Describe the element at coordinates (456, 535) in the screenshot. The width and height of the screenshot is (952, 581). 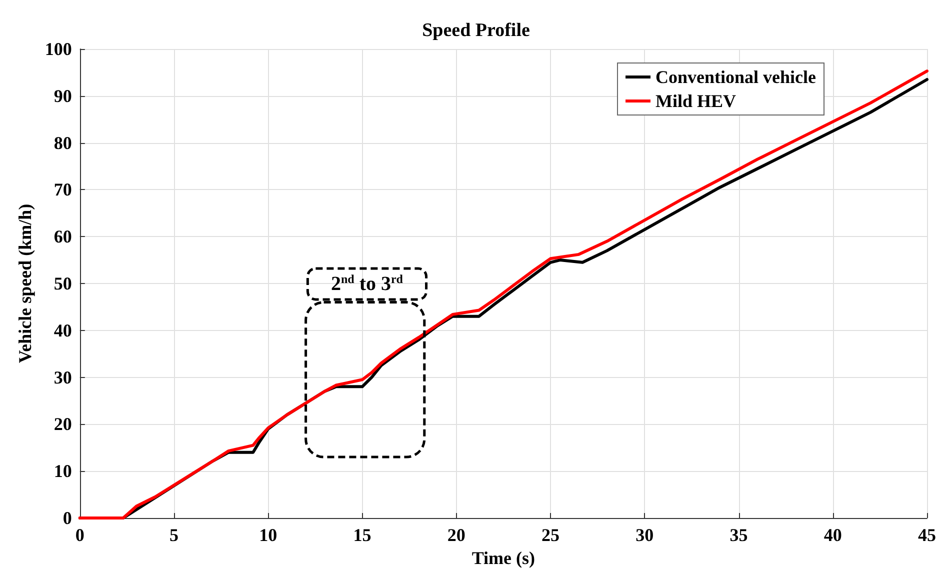
I see `x-tick-label: 20` at that location.